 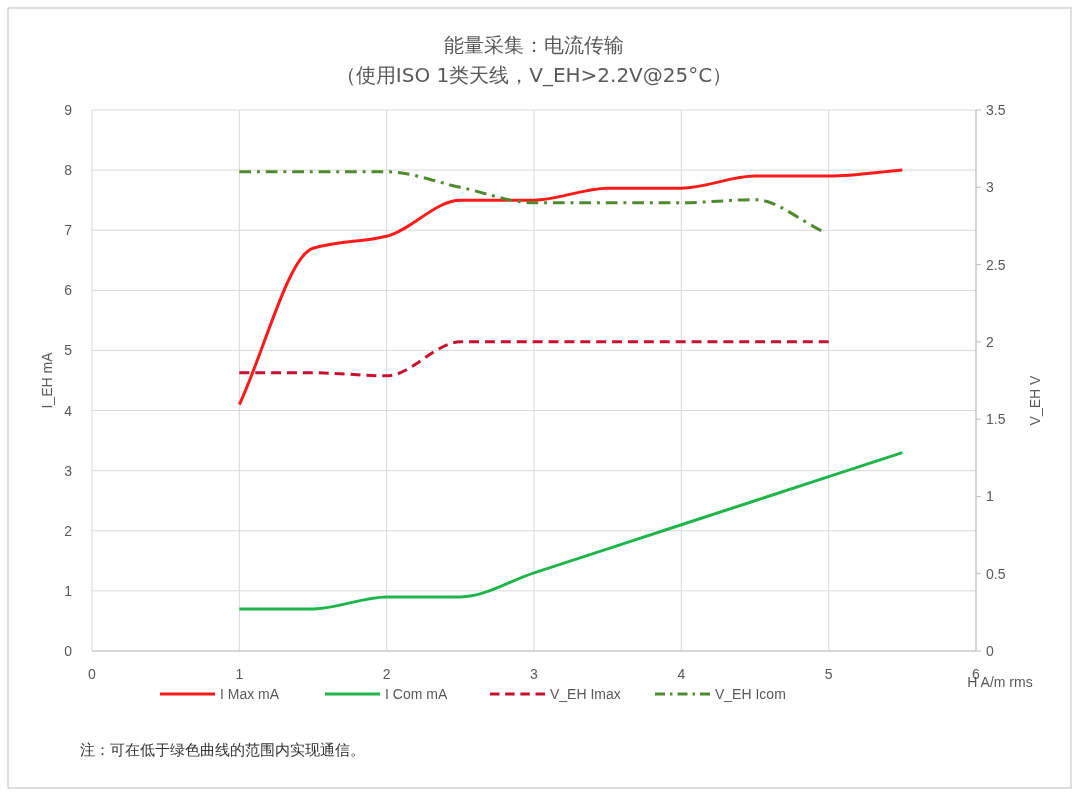 What do you see at coordinates (996, 110) in the screenshot?
I see `y2-tick-label: 3.5` at bounding box center [996, 110].